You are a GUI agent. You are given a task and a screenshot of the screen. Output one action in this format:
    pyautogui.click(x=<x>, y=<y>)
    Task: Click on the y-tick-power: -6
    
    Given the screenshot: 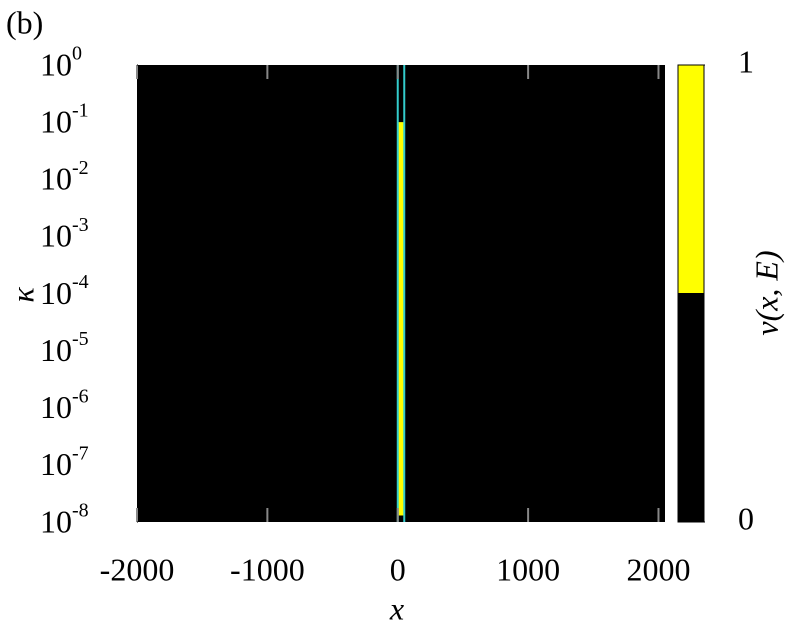 What is the action you would take?
    pyautogui.click(x=80, y=396)
    